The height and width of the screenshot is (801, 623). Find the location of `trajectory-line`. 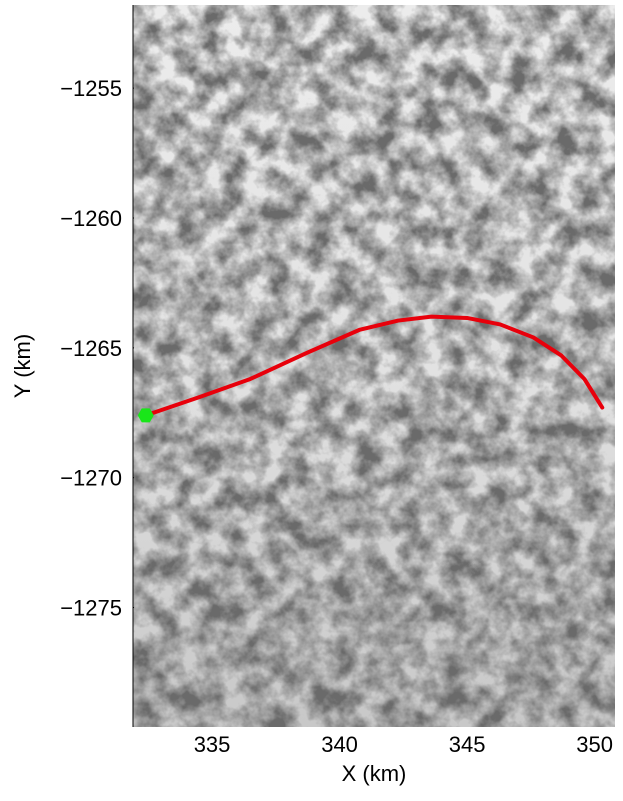

trajectory-line is located at coordinates (374, 366).